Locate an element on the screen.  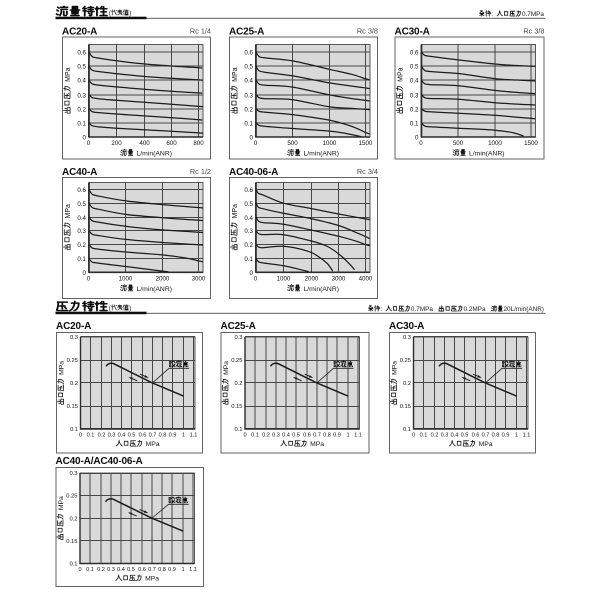
svg-text: AC30-A is located at coordinates (412, 31).